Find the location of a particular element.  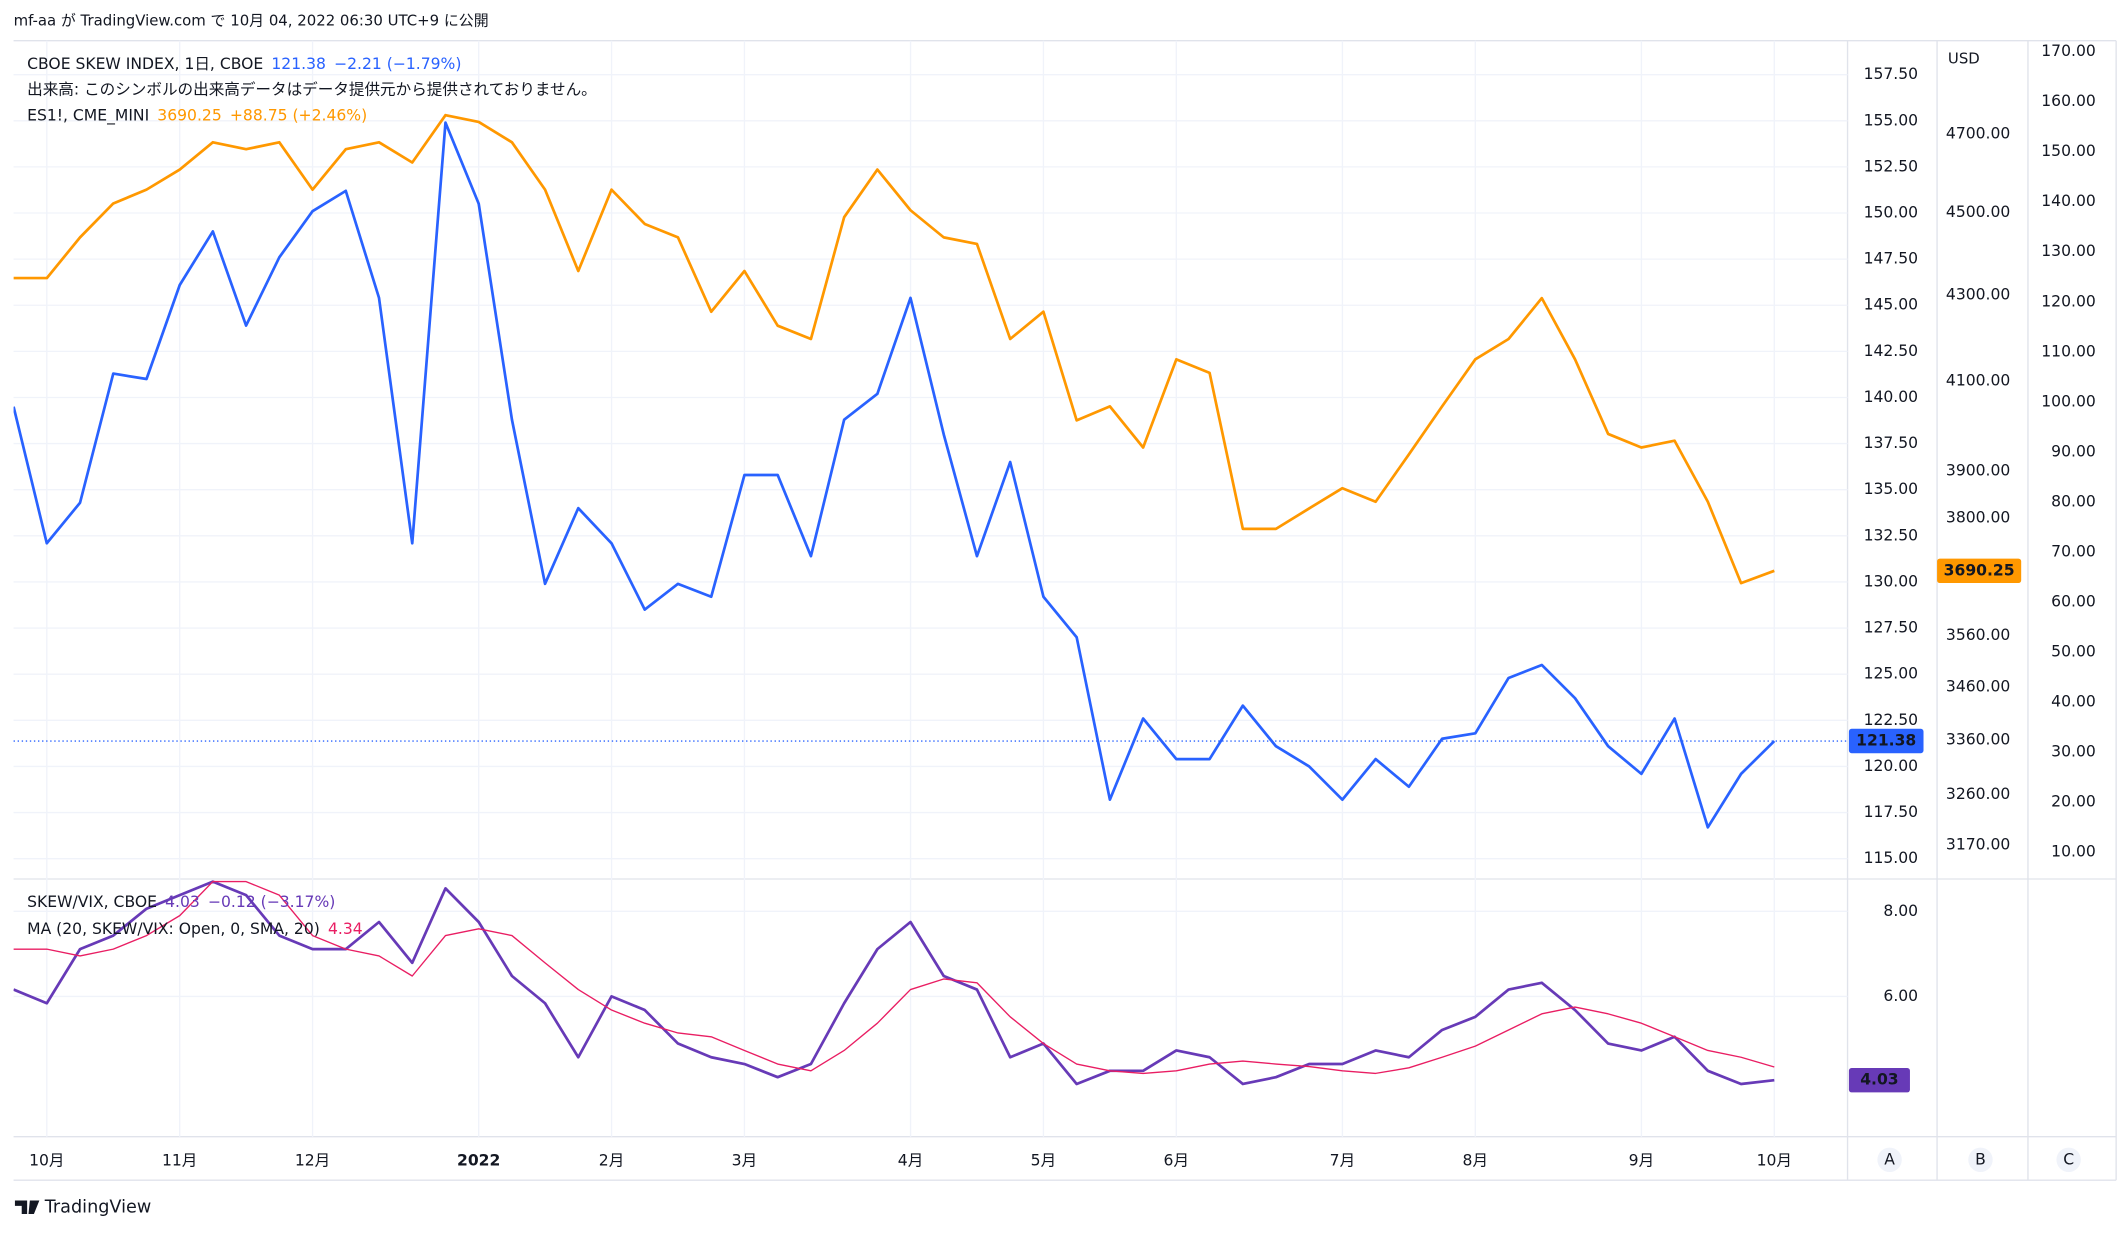

y3-tick-label: 110.00 is located at coordinates (2068, 351).